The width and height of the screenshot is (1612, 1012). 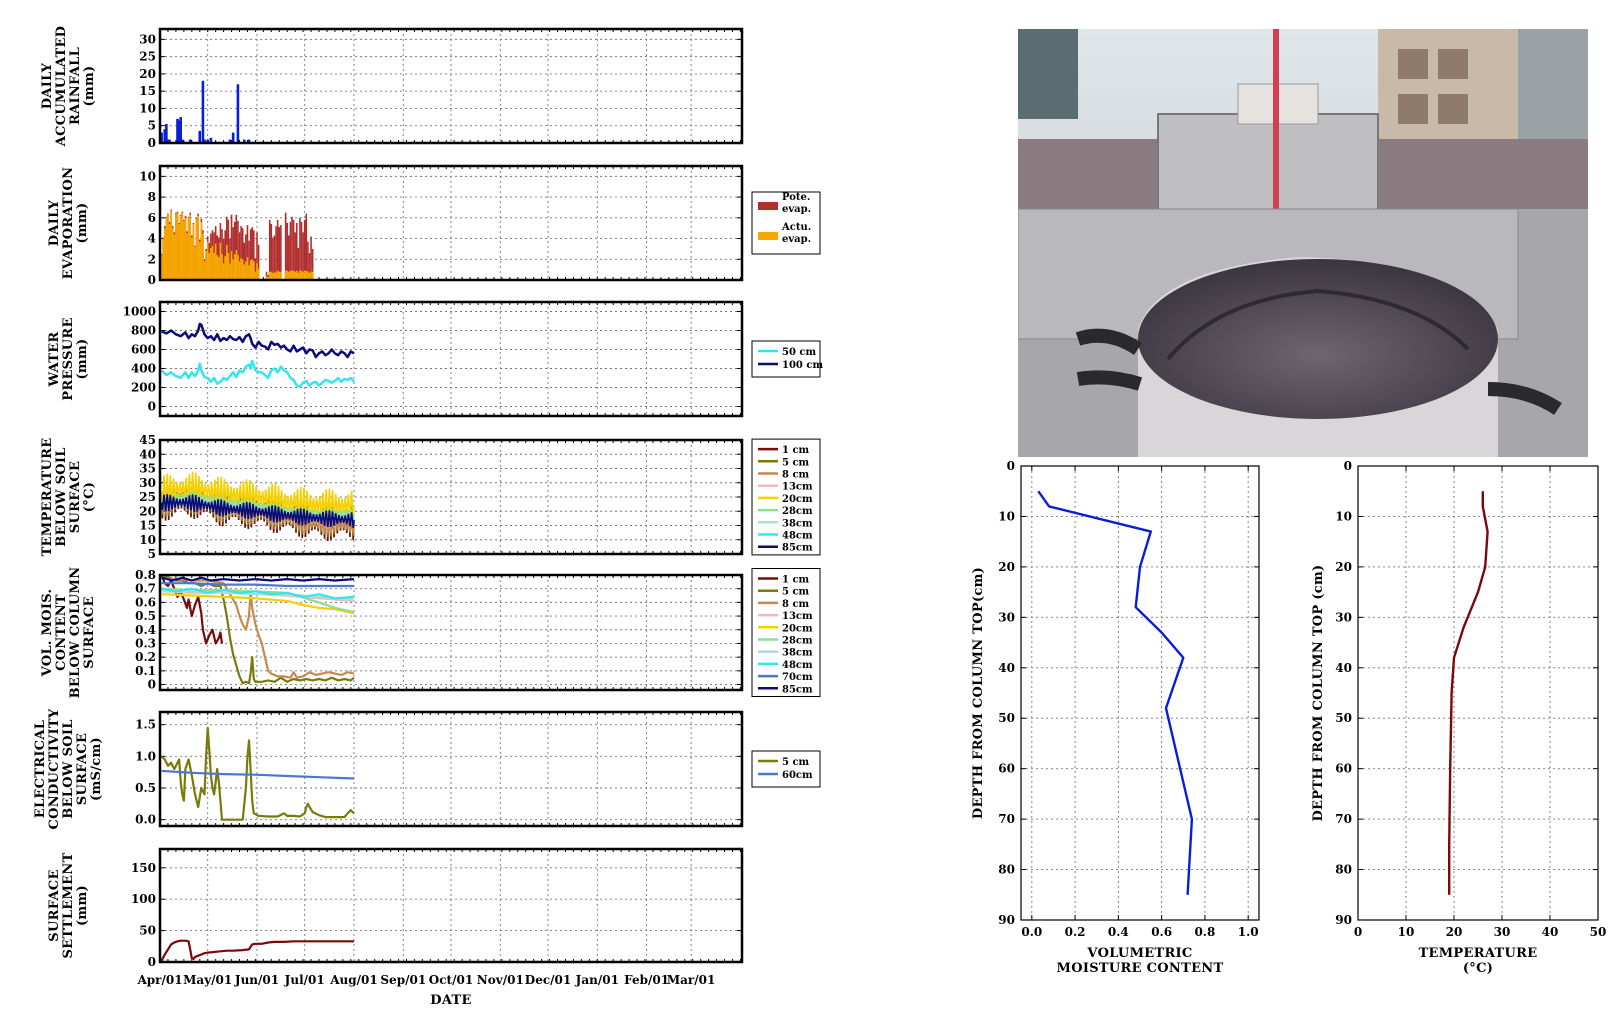 I want to click on evaporation-legend-swatch, so click(x=768, y=206).